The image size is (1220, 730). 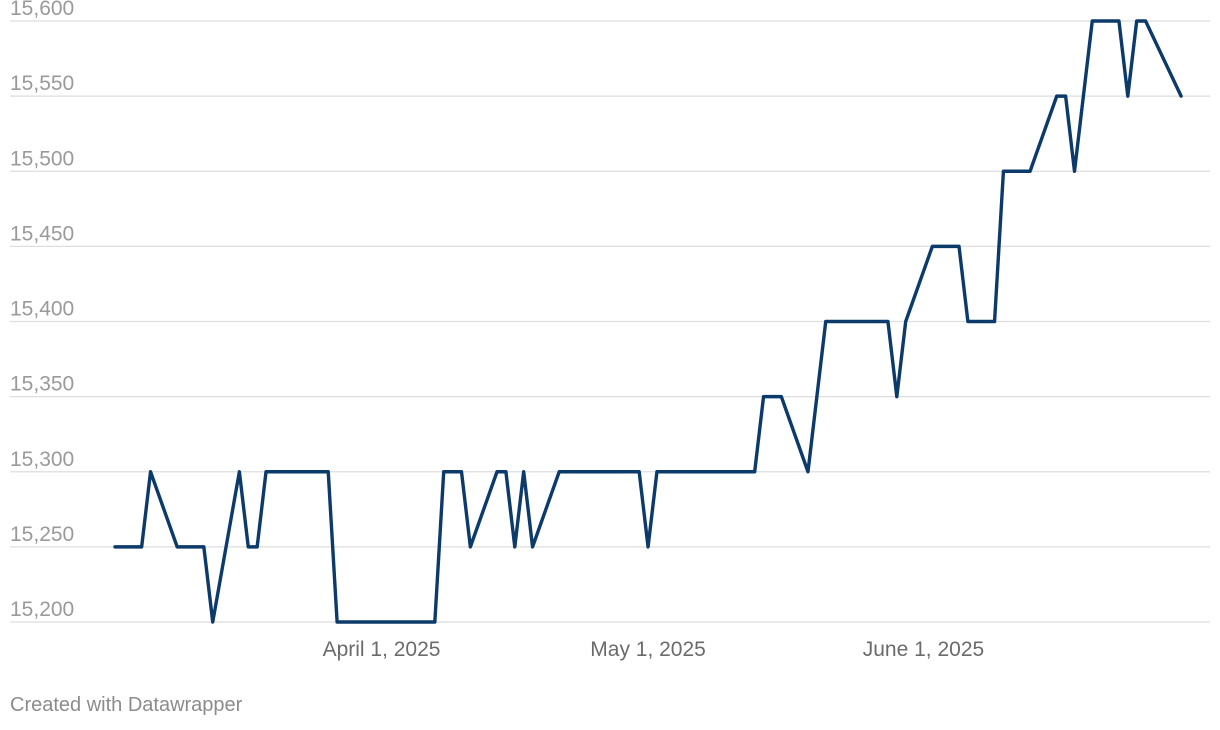 I want to click on y-tick-label: 15,500, so click(x=42, y=158).